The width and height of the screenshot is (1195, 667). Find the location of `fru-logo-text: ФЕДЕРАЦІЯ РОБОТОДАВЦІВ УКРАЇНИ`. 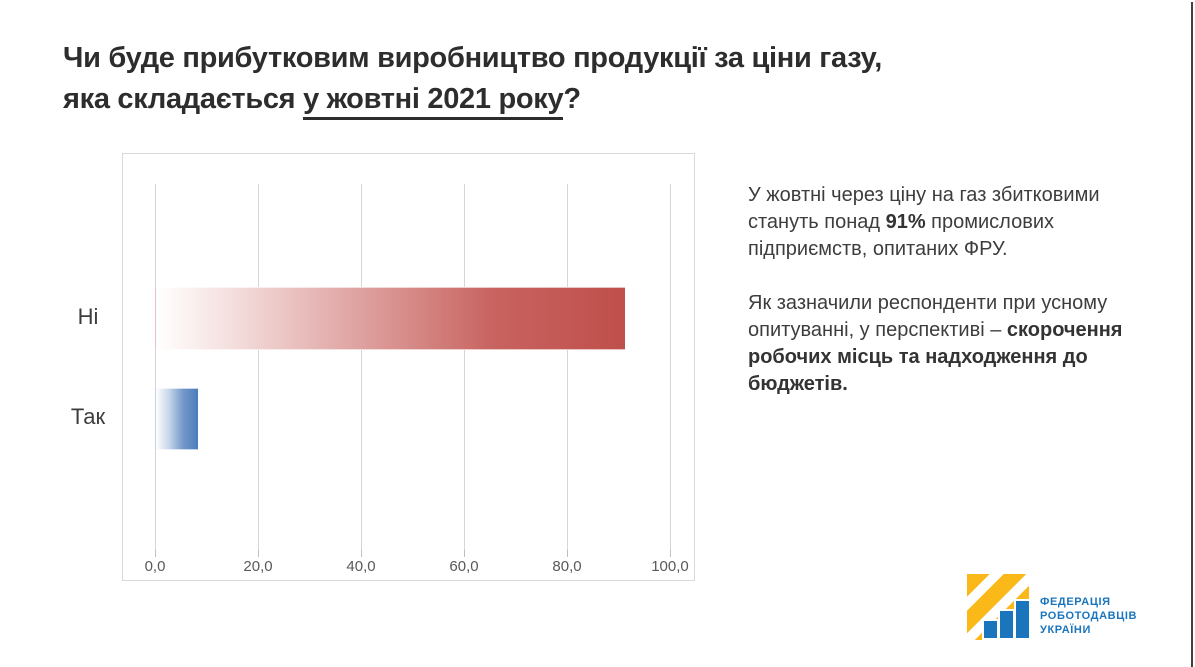

fru-logo-text: ФЕДЕРАЦІЯ РОБОТОДАВЦІВ УКРАЇНИ is located at coordinates (1088, 616).